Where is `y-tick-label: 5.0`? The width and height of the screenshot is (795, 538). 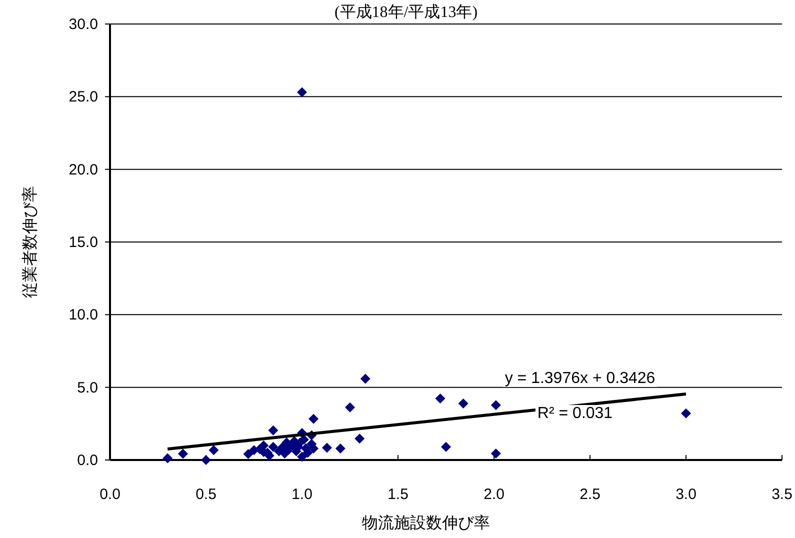
y-tick-label: 5.0 is located at coordinates (87, 387).